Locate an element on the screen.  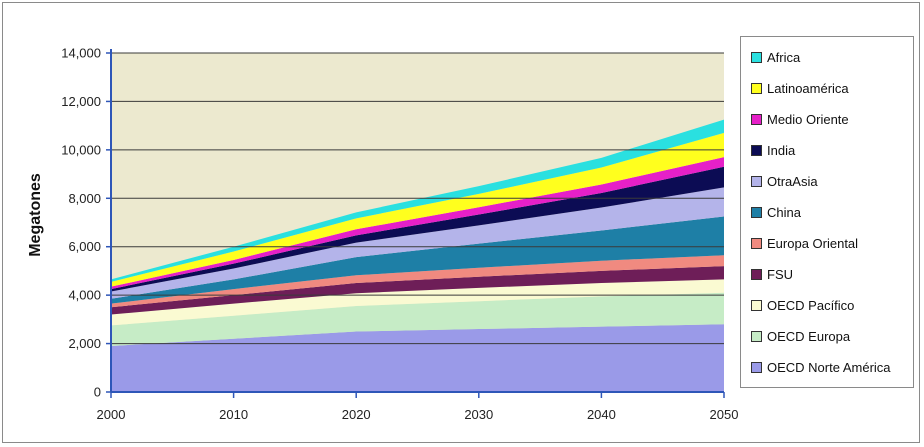
legend-item: China is located at coordinates (776, 212).